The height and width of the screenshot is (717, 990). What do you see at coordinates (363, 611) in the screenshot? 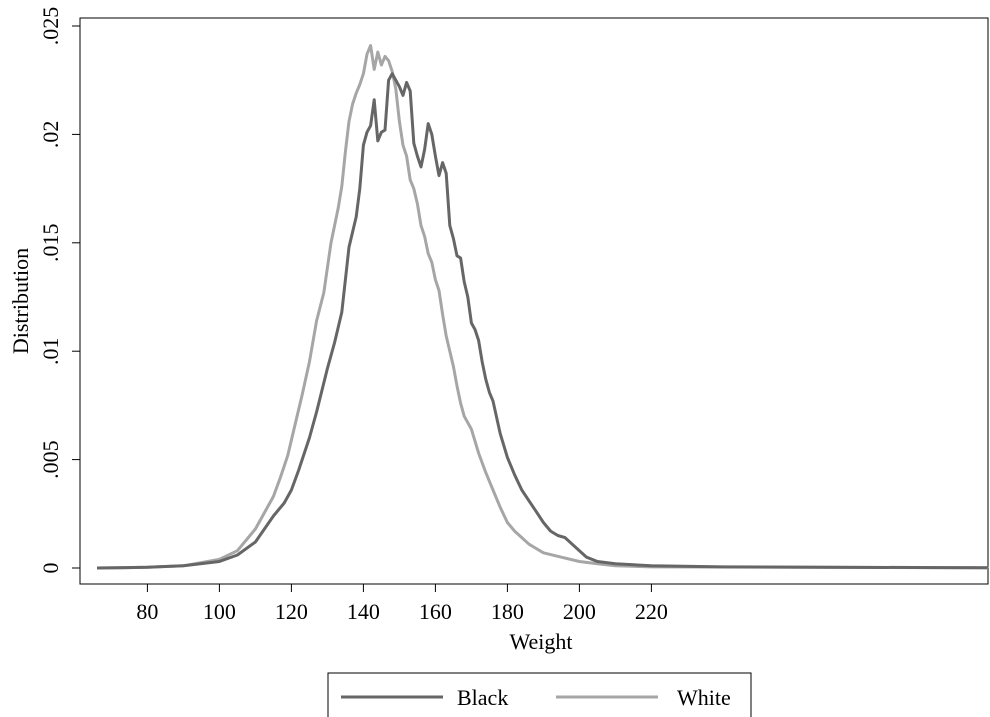
I see `x-tick-label: 140` at bounding box center [363, 611].